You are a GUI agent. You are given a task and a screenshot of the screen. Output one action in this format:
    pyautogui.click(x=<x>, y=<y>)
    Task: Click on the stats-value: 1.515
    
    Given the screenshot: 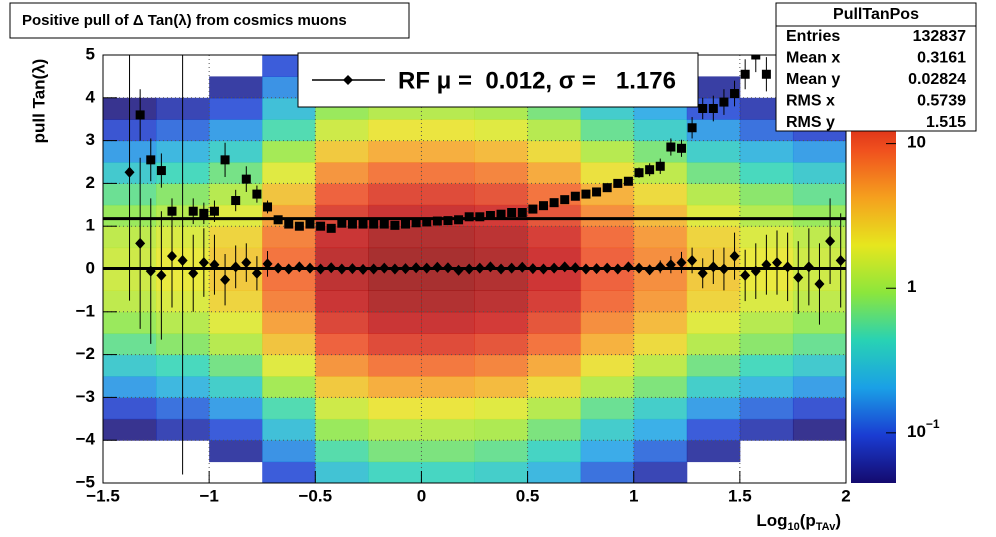 What is the action you would take?
    pyautogui.click(x=946, y=122)
    